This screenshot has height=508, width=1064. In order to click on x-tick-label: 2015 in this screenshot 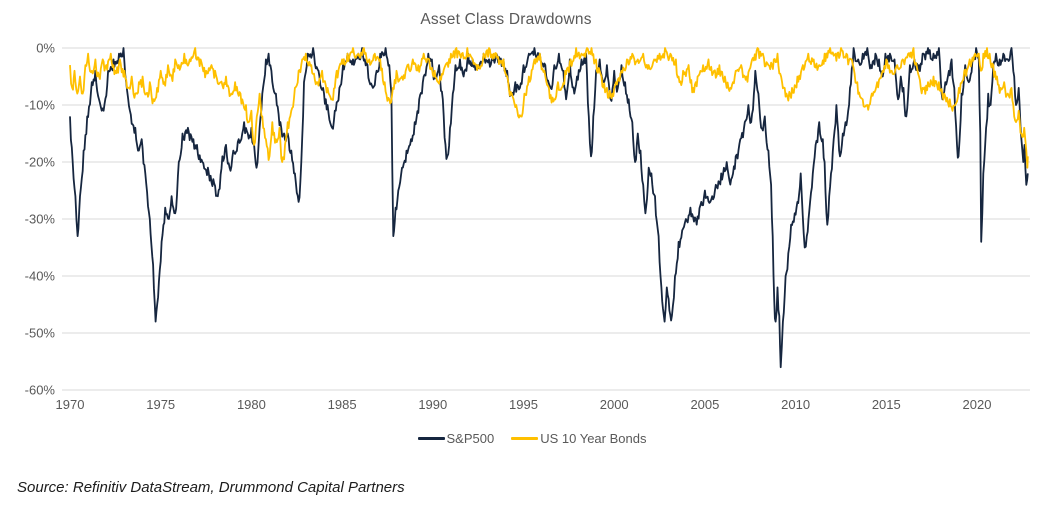, I will do `click(886, 404)`.